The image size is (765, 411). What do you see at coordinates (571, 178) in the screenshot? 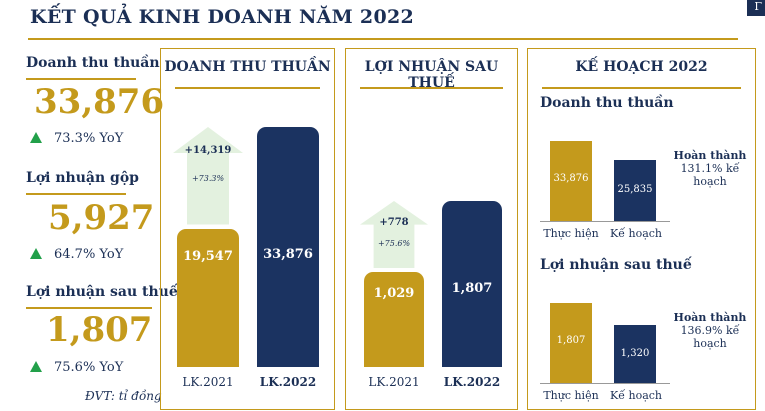
I see `plan-value-label: 33,876` at bounding box center [571, 178].